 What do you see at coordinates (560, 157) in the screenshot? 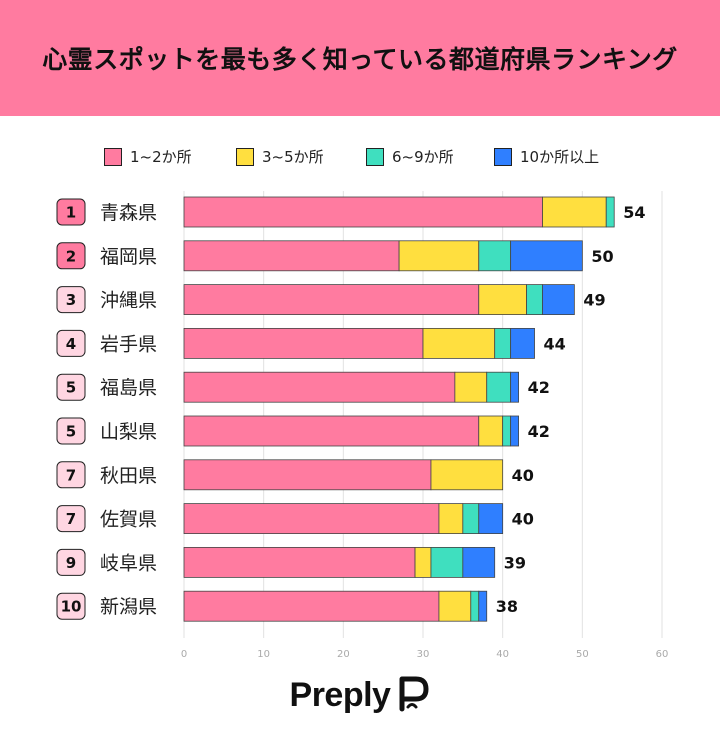
I see `legend-label-10plus: 10か所以上` at bounding box center [560, 157].